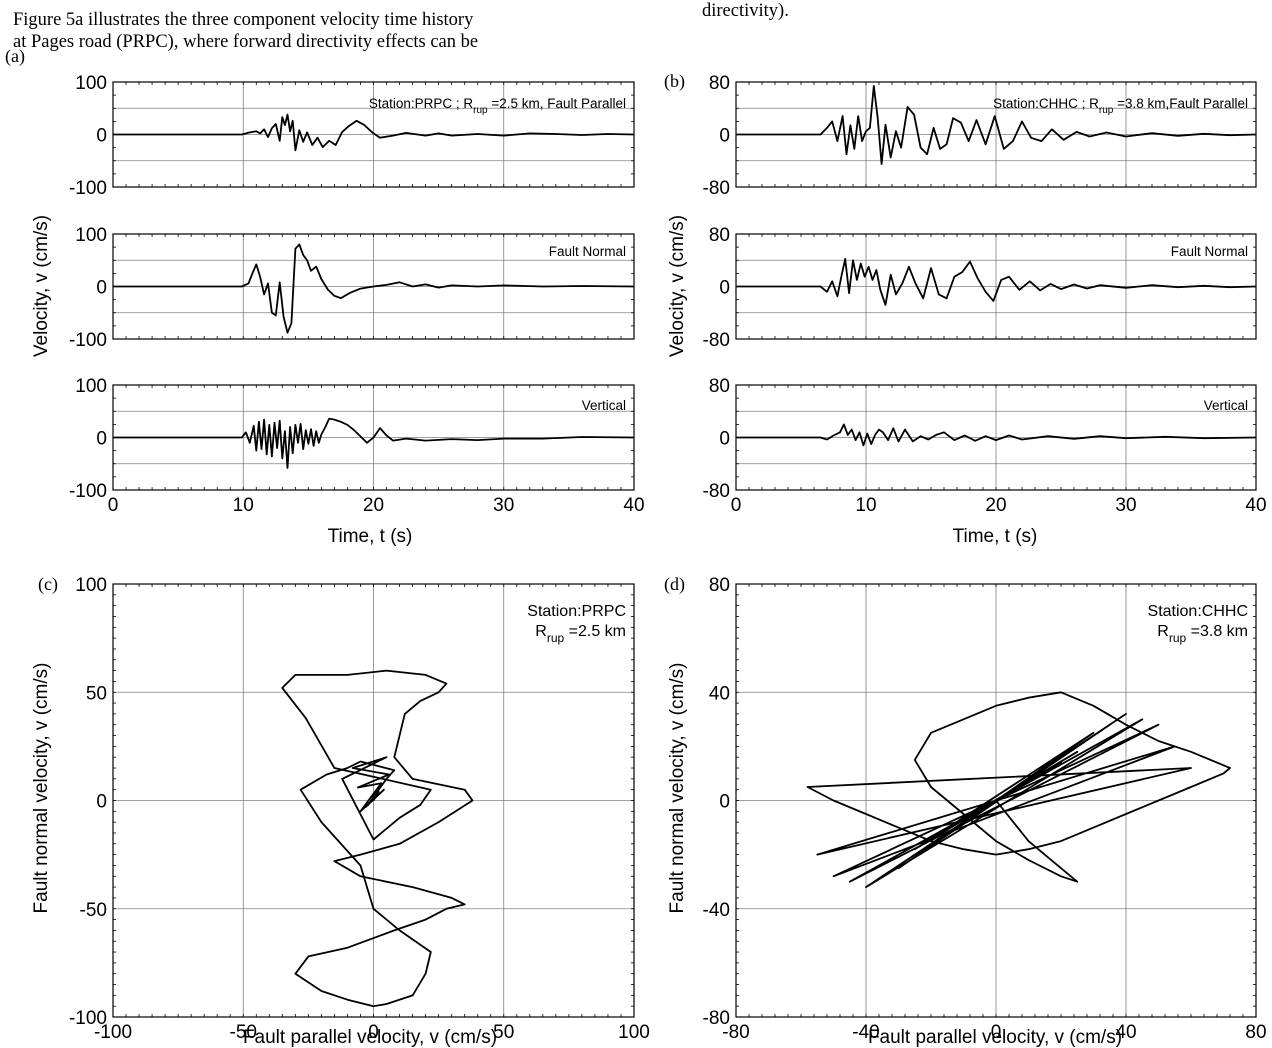  I want to click on panel-letter-a: (a), so click(15, 56).